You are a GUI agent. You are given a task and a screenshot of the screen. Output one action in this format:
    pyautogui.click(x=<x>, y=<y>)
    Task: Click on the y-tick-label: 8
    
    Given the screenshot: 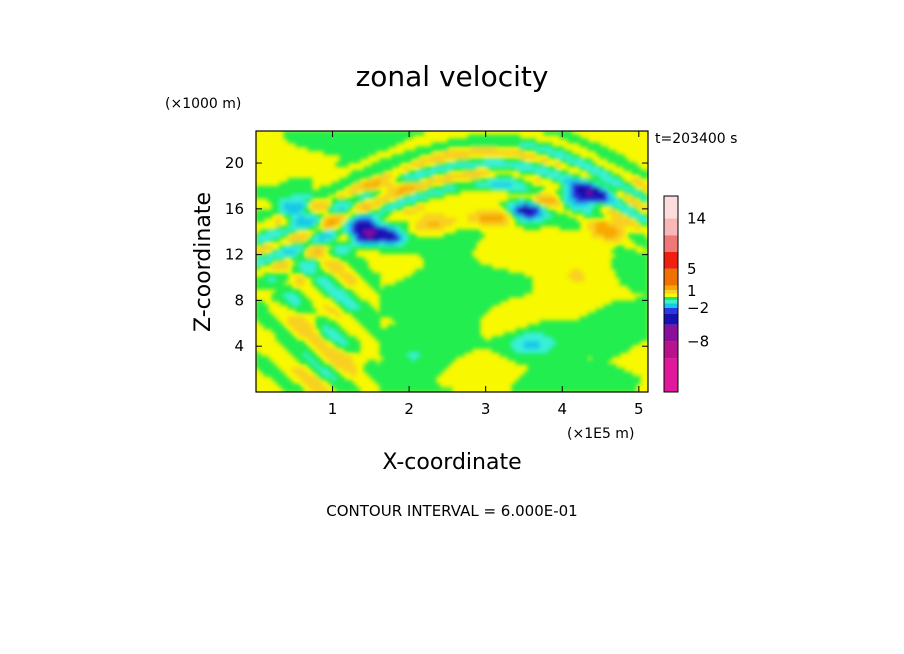 What is the action you would take?
    pyautogui.click(x=239, y=300)
    